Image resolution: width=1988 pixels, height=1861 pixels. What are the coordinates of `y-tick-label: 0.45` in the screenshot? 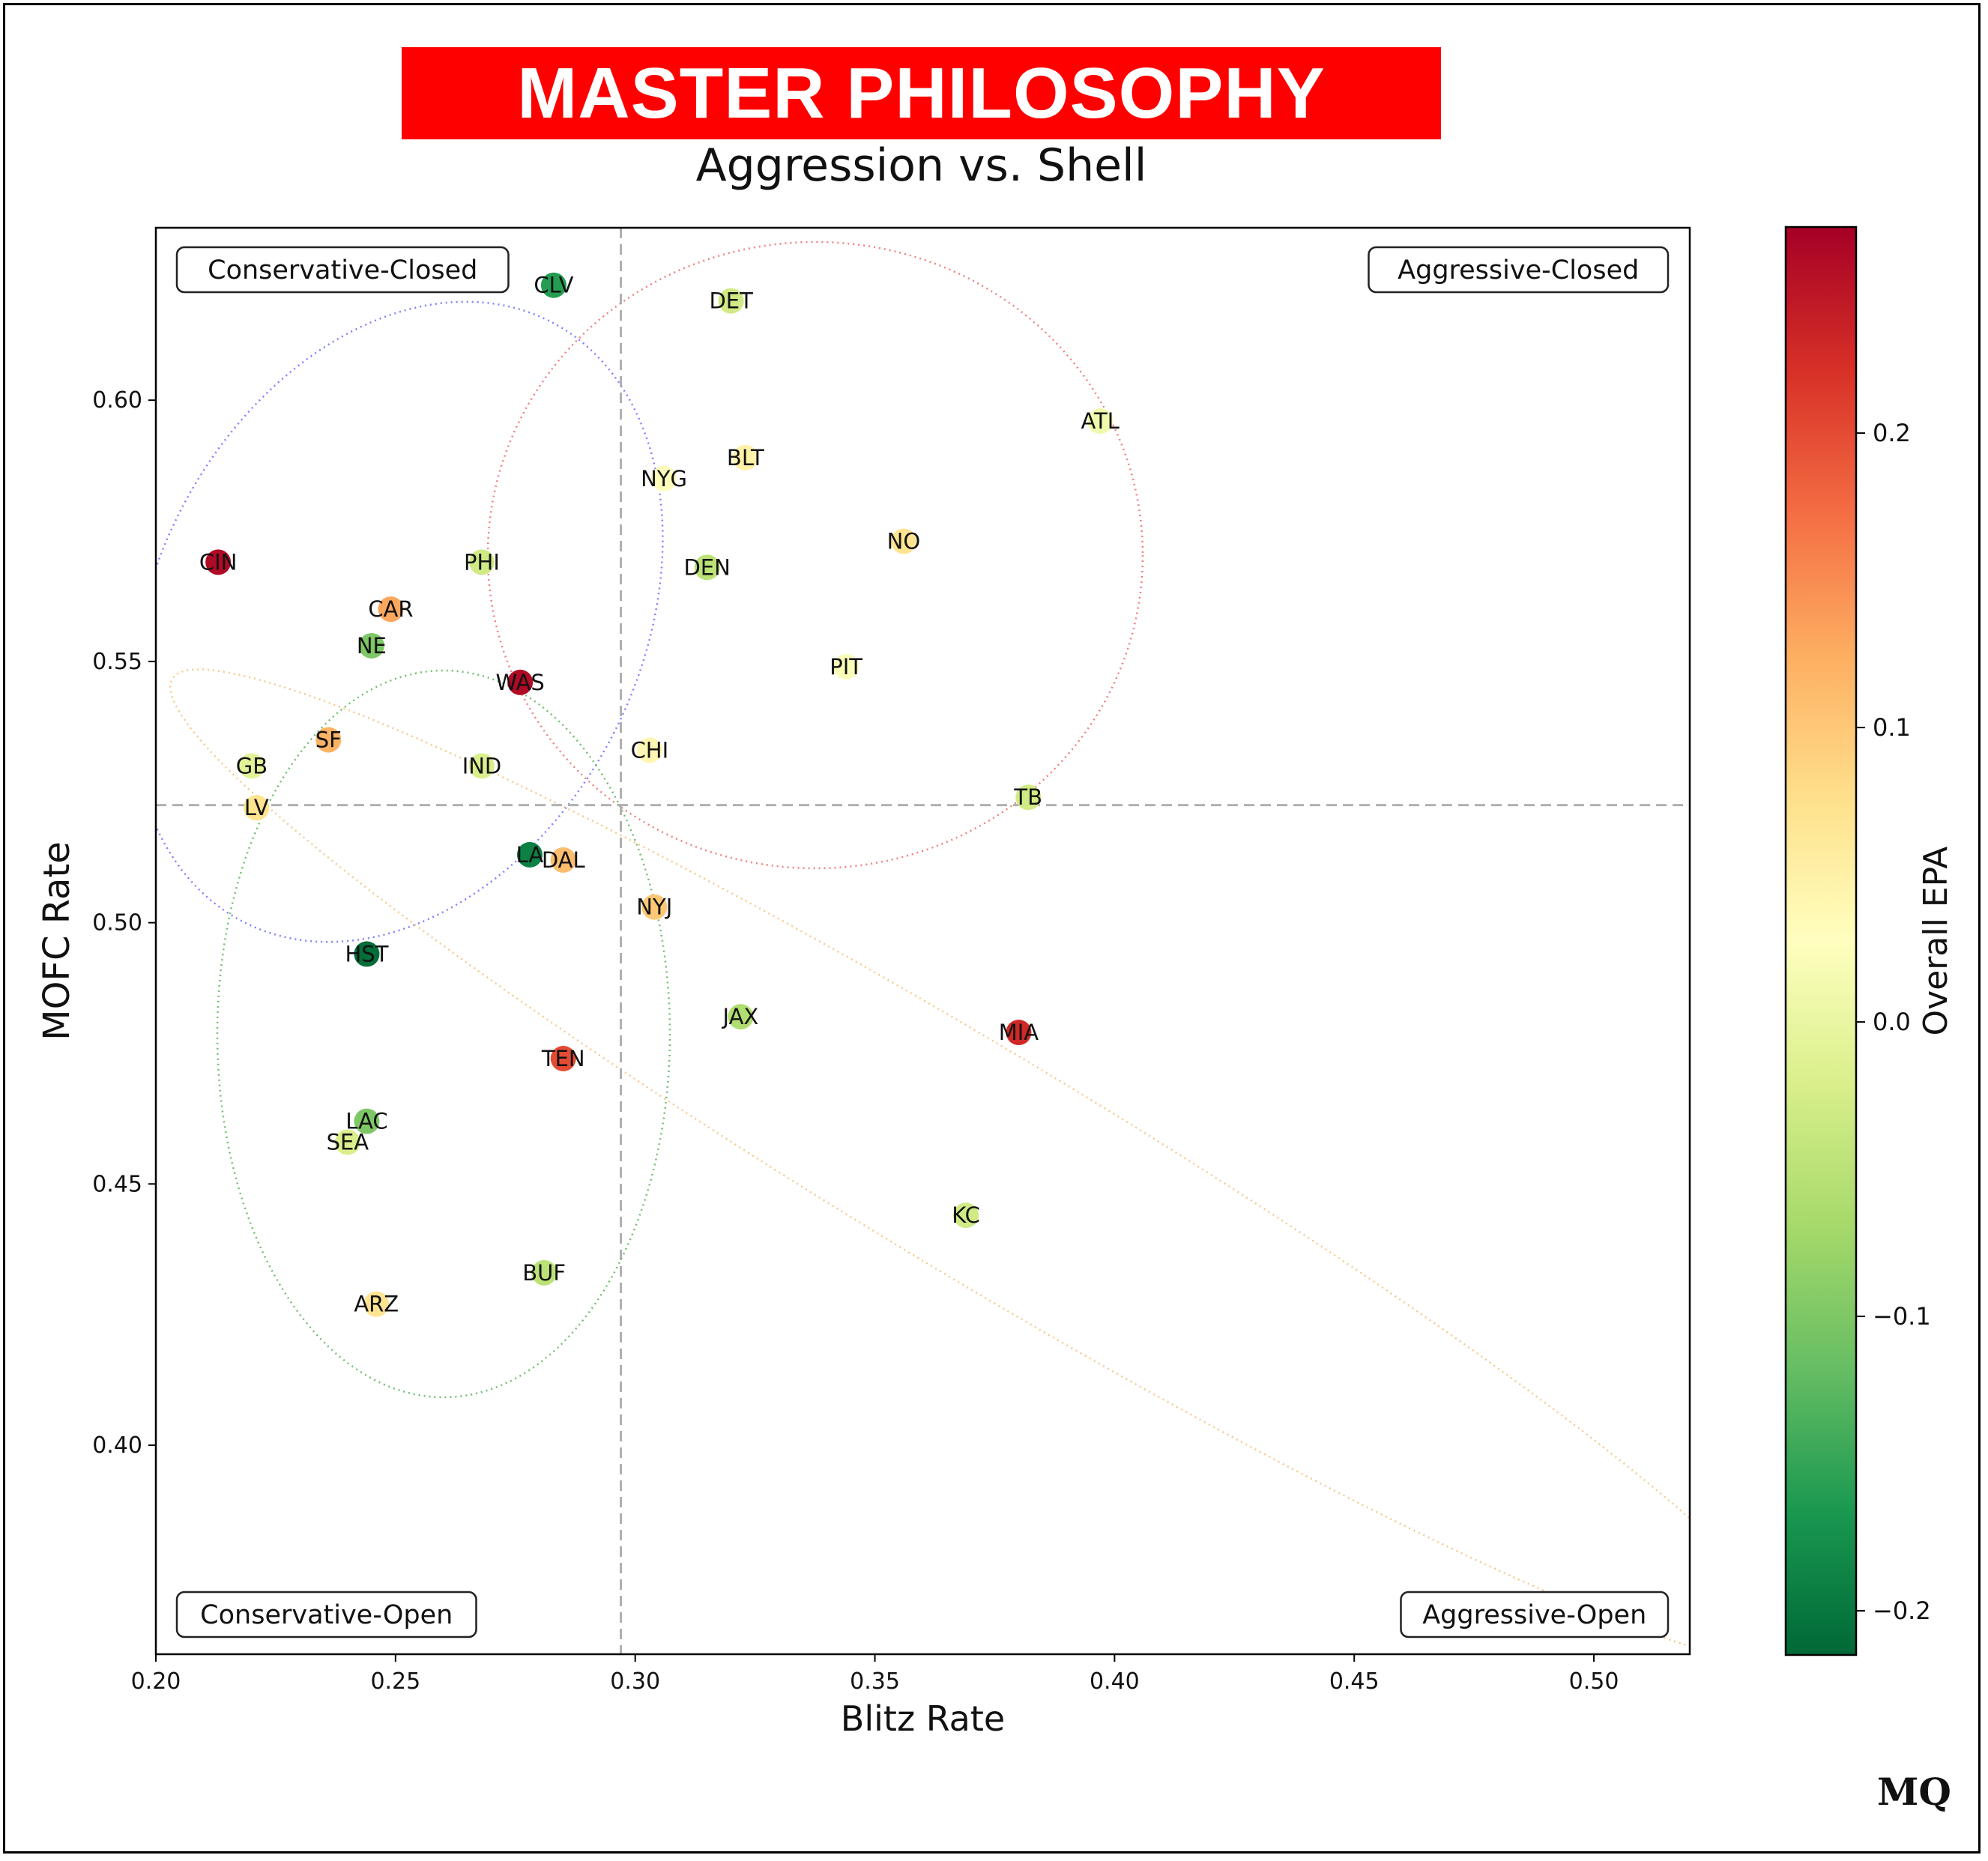 It's located at (117, 1184).